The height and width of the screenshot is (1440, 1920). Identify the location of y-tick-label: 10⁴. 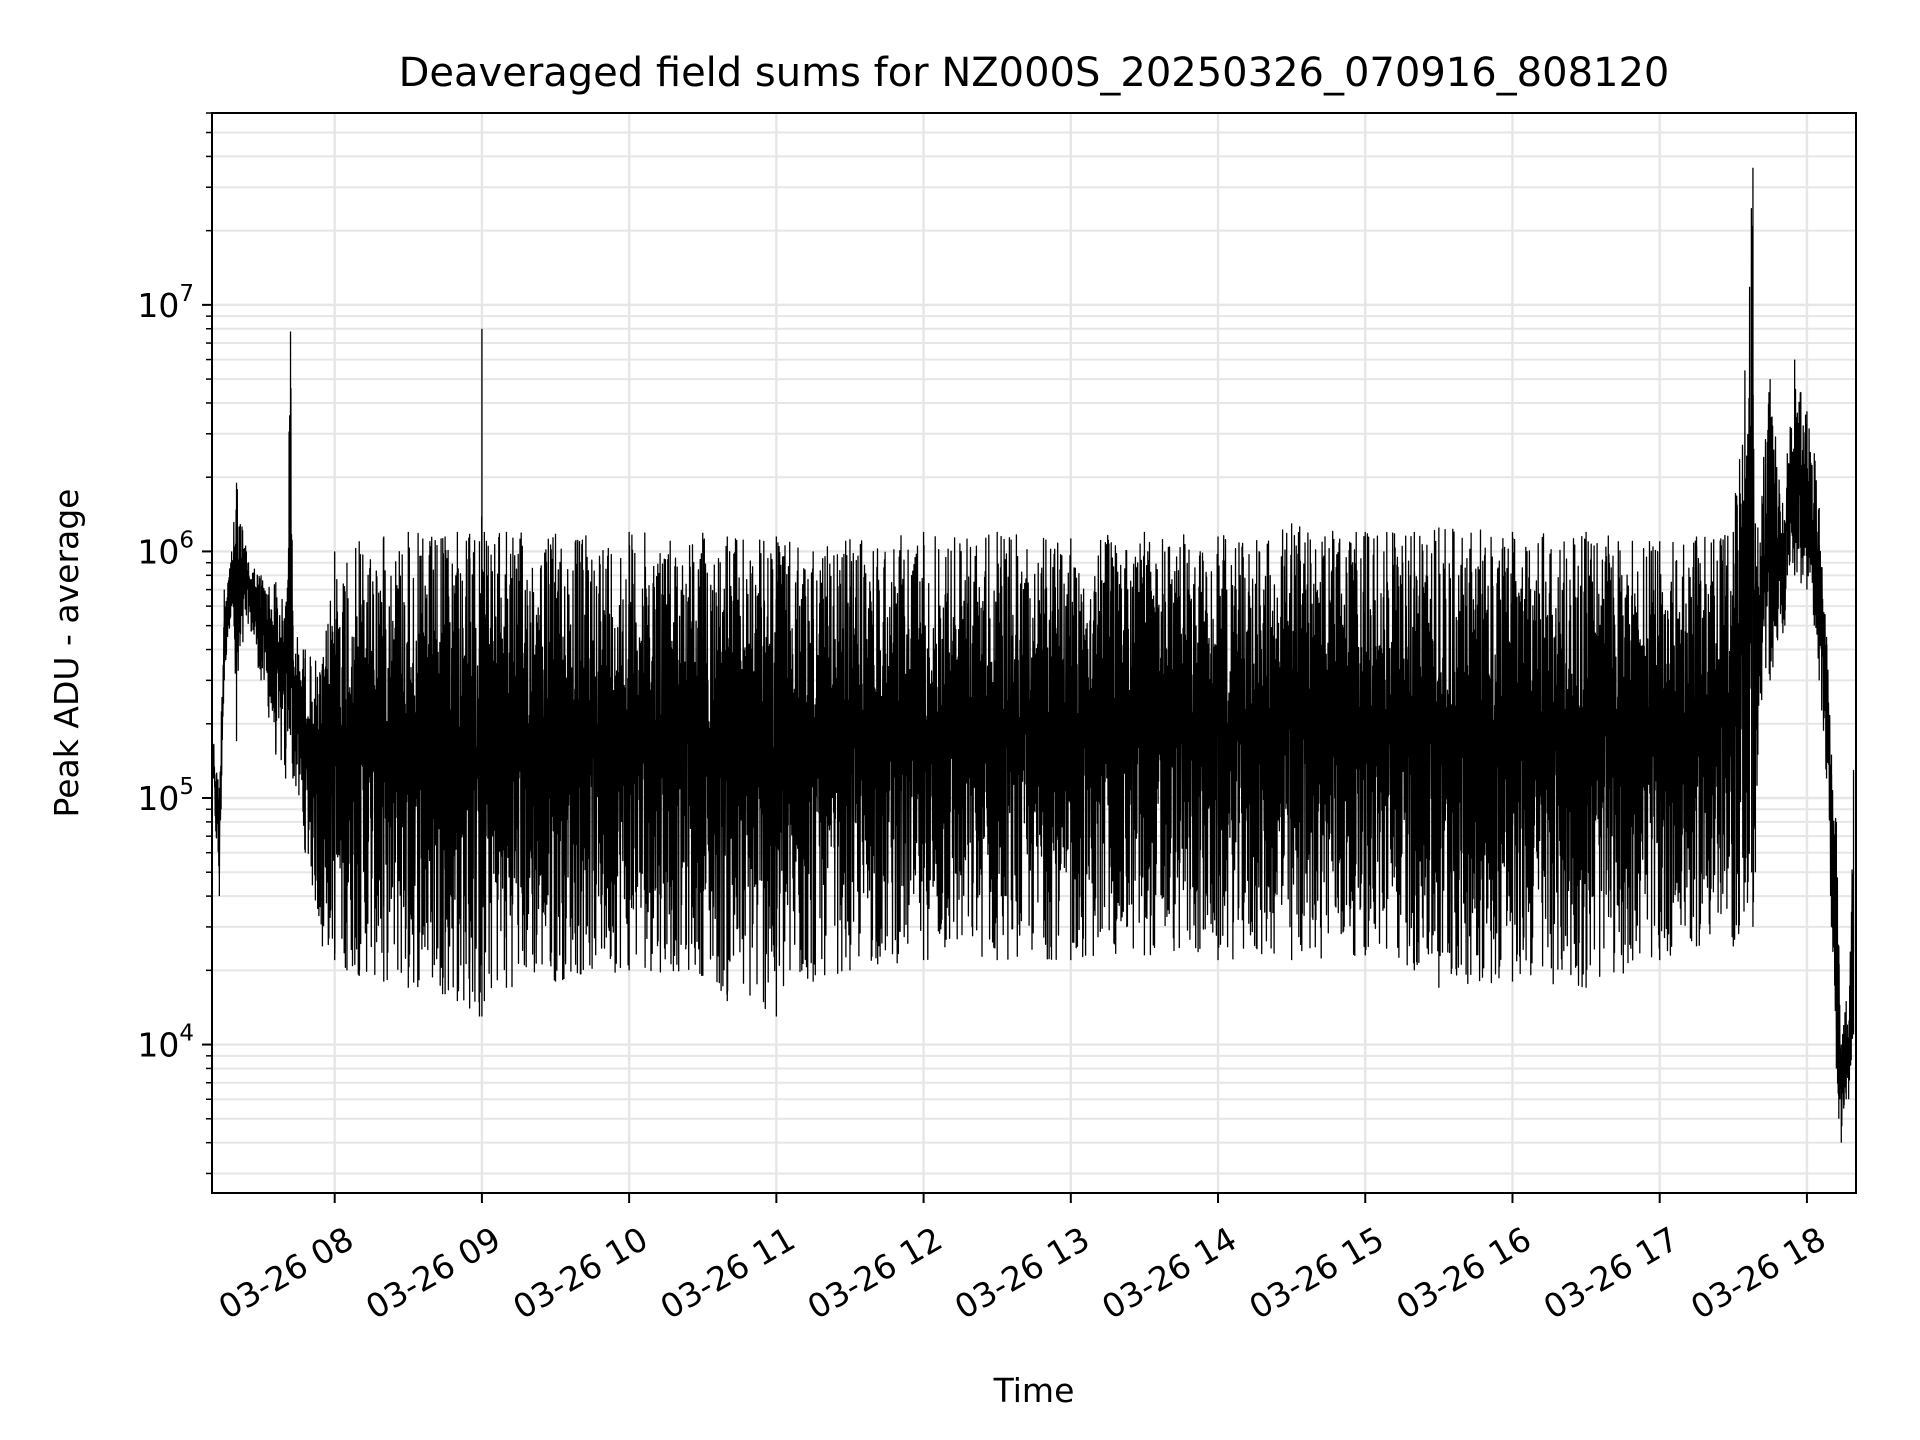
(165, 1043).